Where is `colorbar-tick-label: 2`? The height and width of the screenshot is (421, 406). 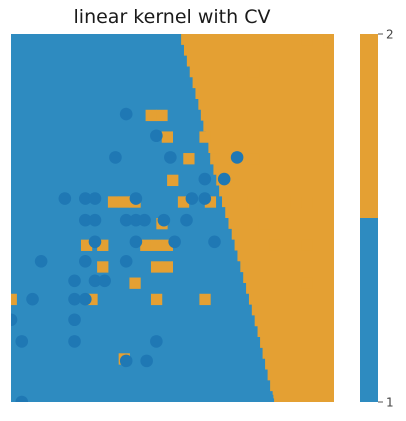
colorbar-tick-label: 2 is located at coordinates (390, 35).